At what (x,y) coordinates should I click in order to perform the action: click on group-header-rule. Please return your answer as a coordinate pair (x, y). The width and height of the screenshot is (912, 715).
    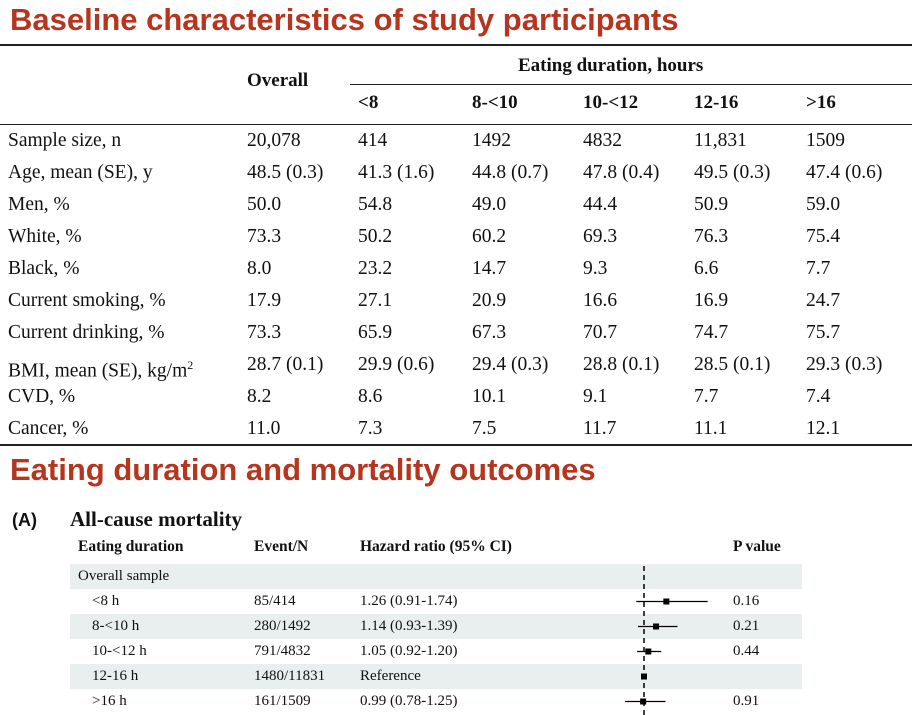
    Looking at the image, I should click on (631, 84).